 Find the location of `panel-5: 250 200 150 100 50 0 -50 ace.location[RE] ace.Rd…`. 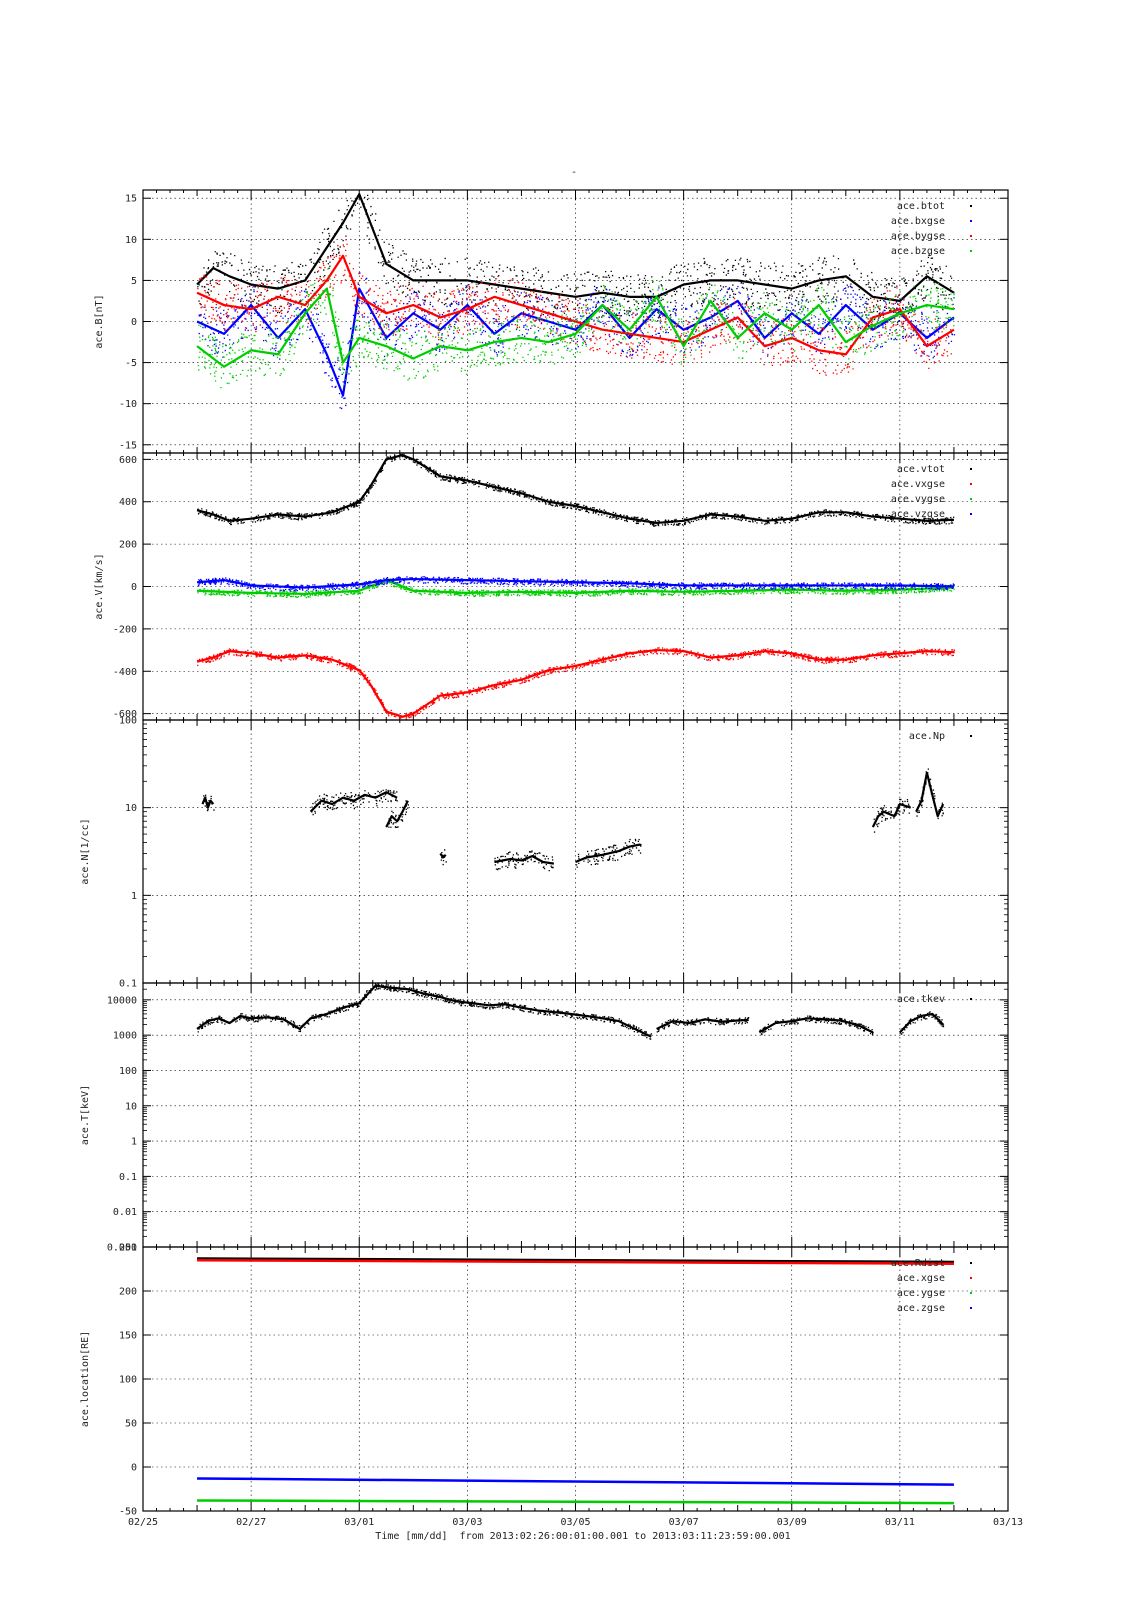

panel-5: 250 200 150 100 50 0 -50 ace.location[RE] ace.Rd… is located at coordinates (544, 1380).